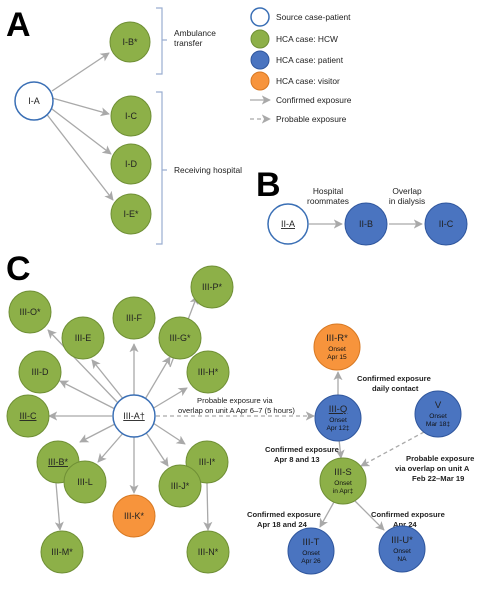 This screenshot has height=590, width=486. Describe the element at coordinates (18, 25) in the screenshot. I see `panel-a-letter: A` at that location.